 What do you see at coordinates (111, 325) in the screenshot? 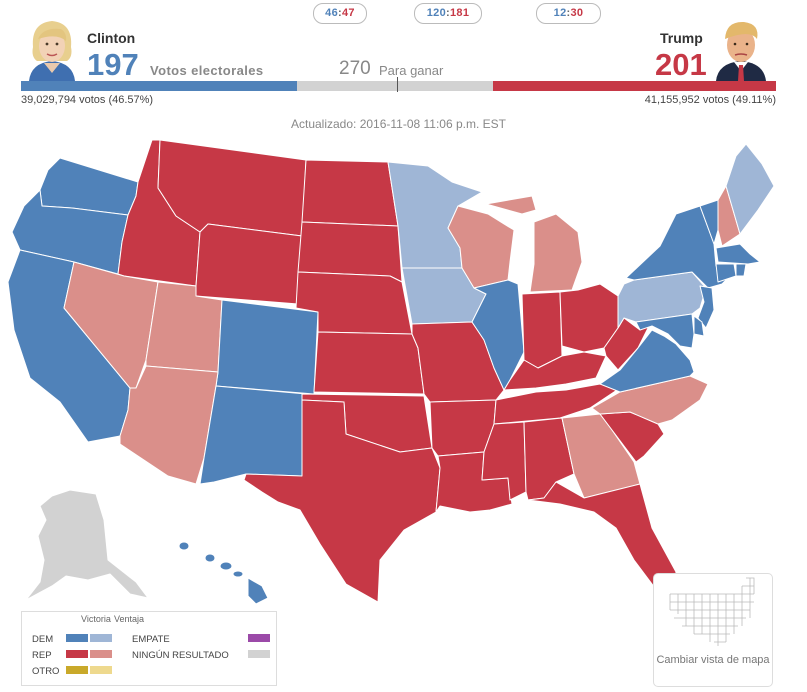
I see `state-nevada` at bounding box center [111, 325].